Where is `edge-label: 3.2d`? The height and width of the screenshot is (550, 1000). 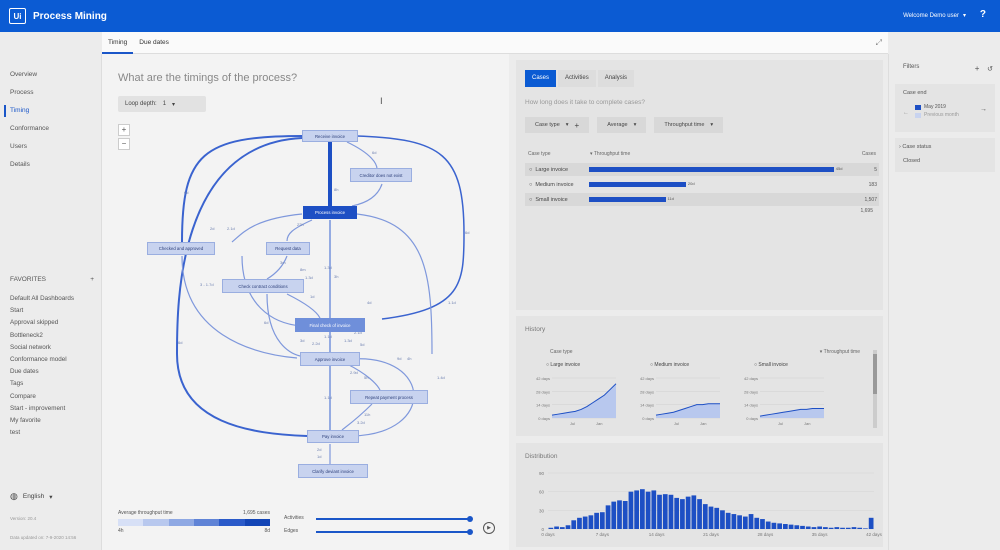
edge-label: 3.2d is located at coordinates (361, 422).